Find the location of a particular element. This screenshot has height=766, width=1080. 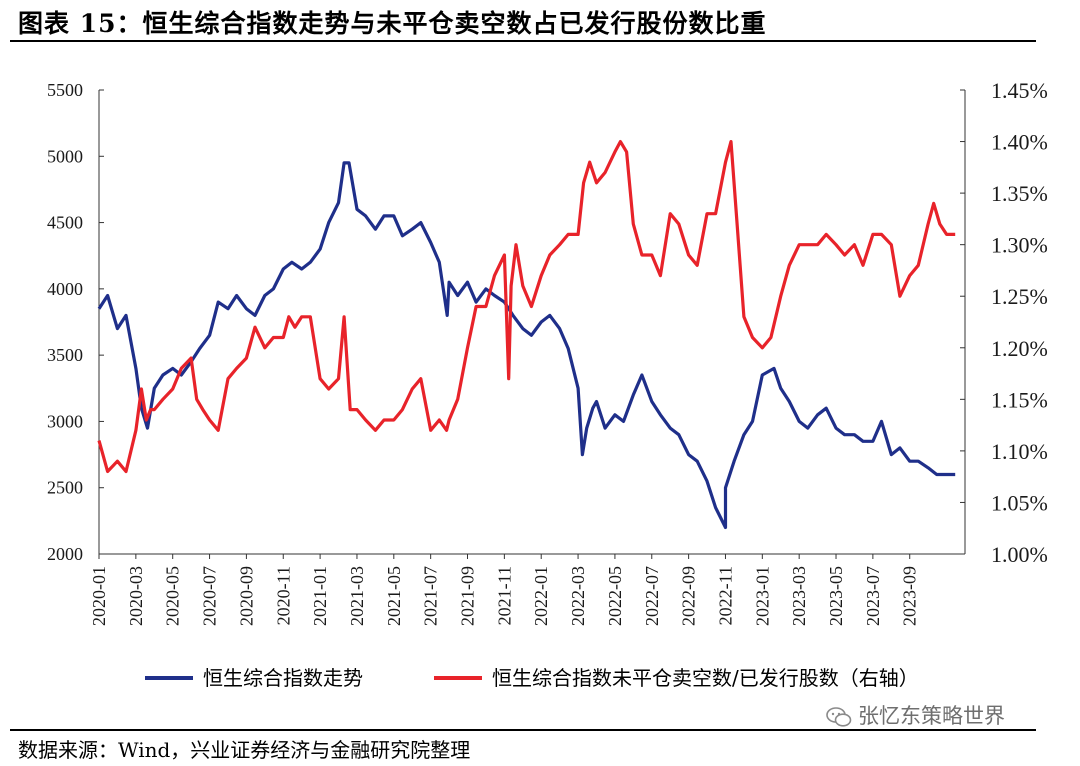

chart-title: 图表 15：恒生综合指数走势与未平仓卖空数占已发行股份数比重 is located at coordinates (392, 23).